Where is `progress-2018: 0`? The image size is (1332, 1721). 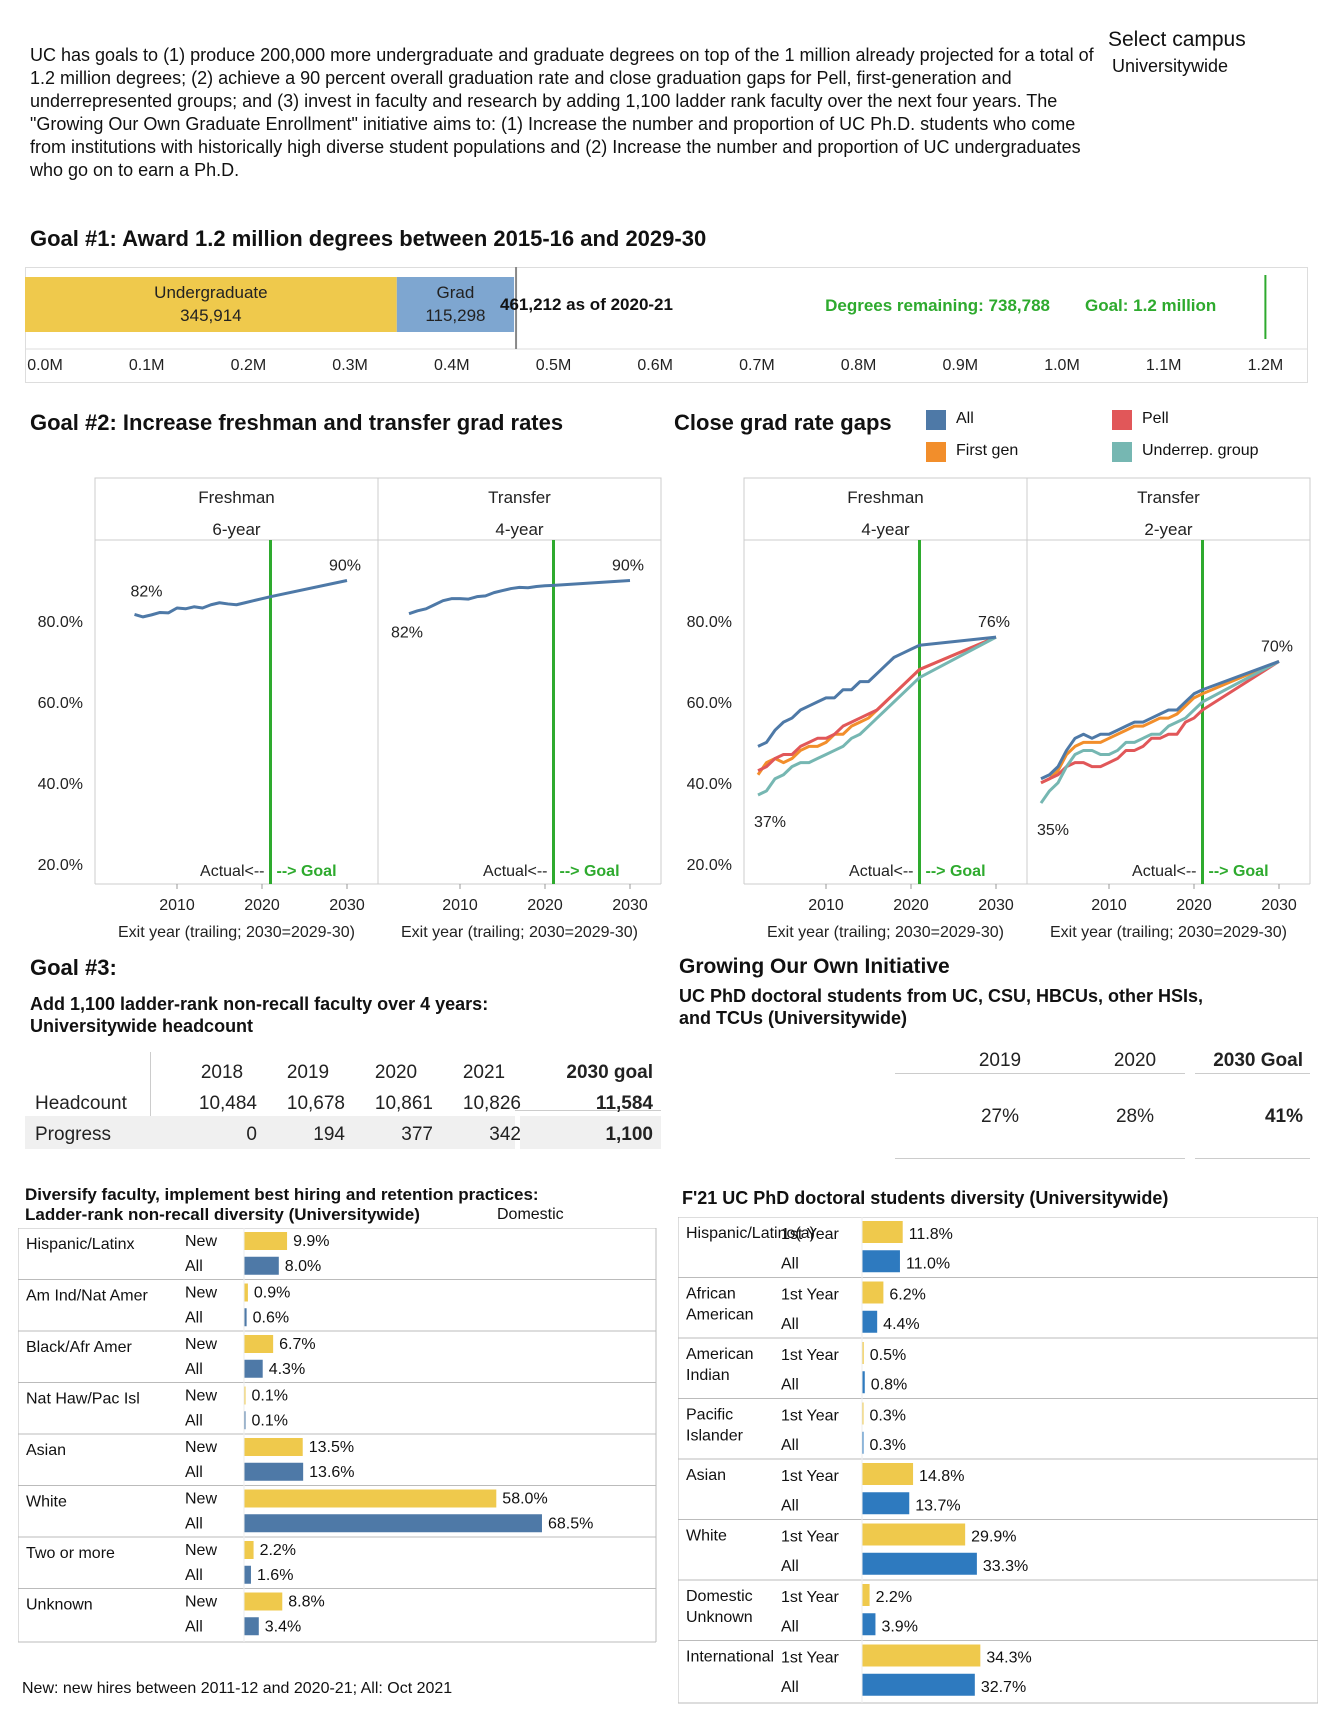 progress-2018: 0 is located at coordinates (251, 1134).